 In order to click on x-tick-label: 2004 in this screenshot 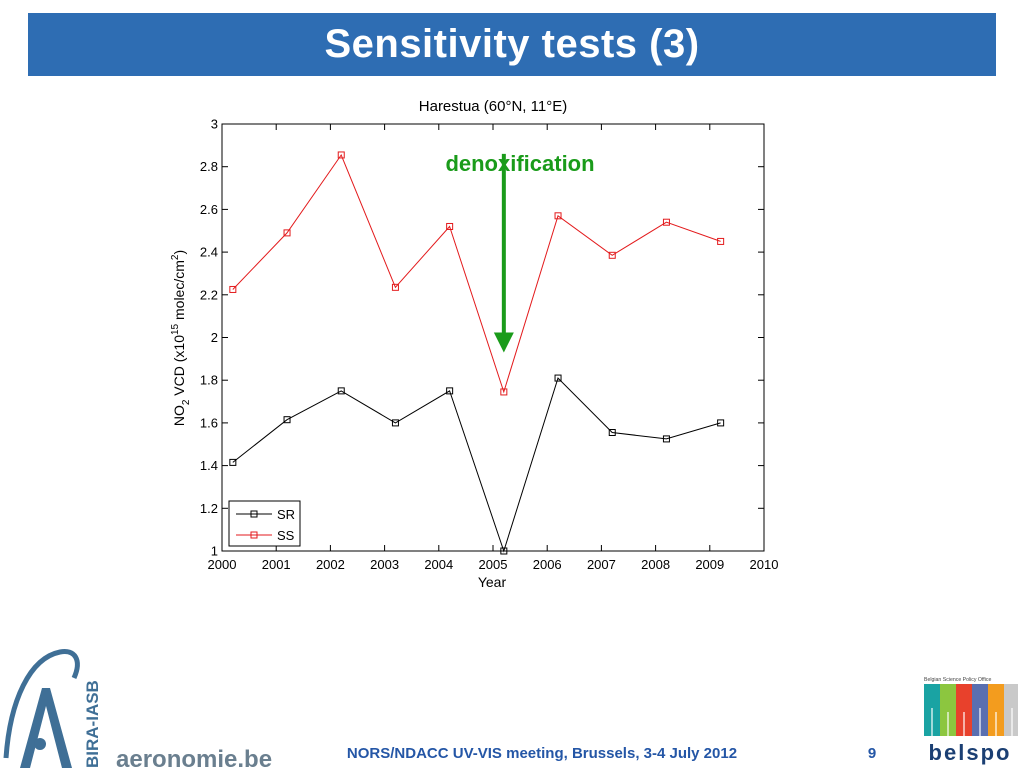, I will do `click(438, 564)`.